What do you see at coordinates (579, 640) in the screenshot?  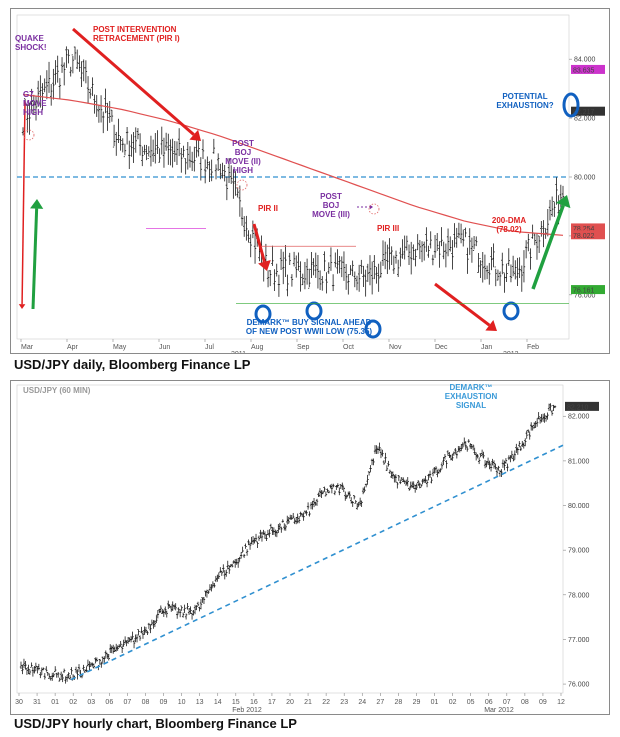 I see `y-tick-label: 77.000` at bounding box center [579, 640].